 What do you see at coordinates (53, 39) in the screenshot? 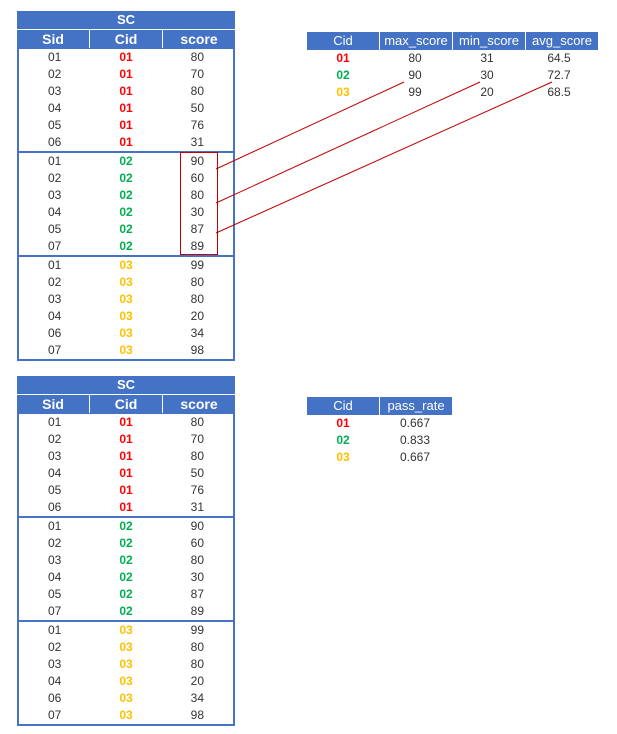
I see `sid-column-header: Sid` at bounding box center [53, 39].